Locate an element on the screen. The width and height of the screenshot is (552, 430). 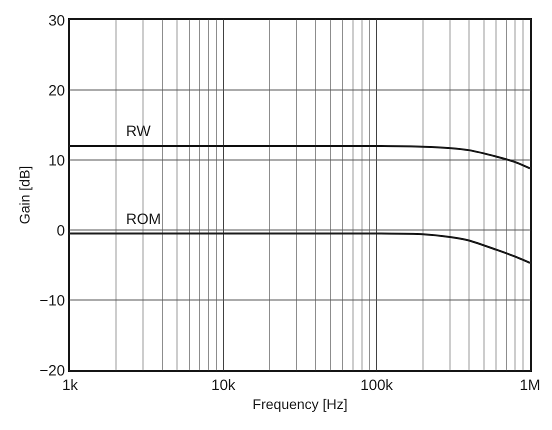
y-tick-label: −20 is located at coordinates (52, 371).